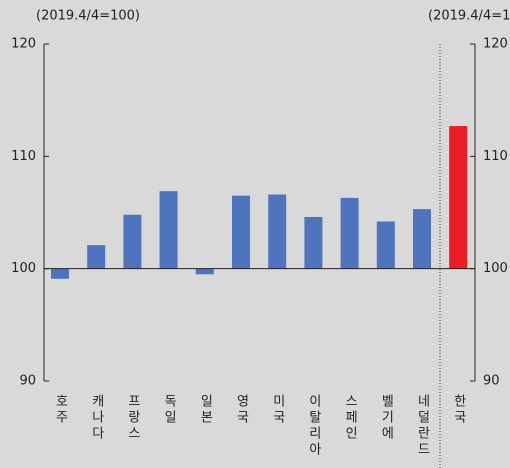 This screenshot has width=510, height=468. What do you see at coordinates (241, 410) in the screenshot?
I see `x-tick-label: 영국` at bounding box center [241, 410].